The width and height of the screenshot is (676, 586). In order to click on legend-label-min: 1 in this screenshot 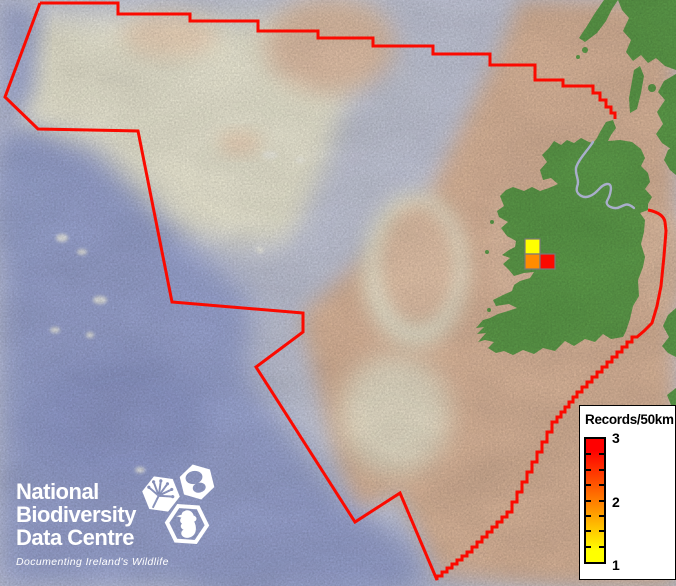, I will do `click(616, 565)`.